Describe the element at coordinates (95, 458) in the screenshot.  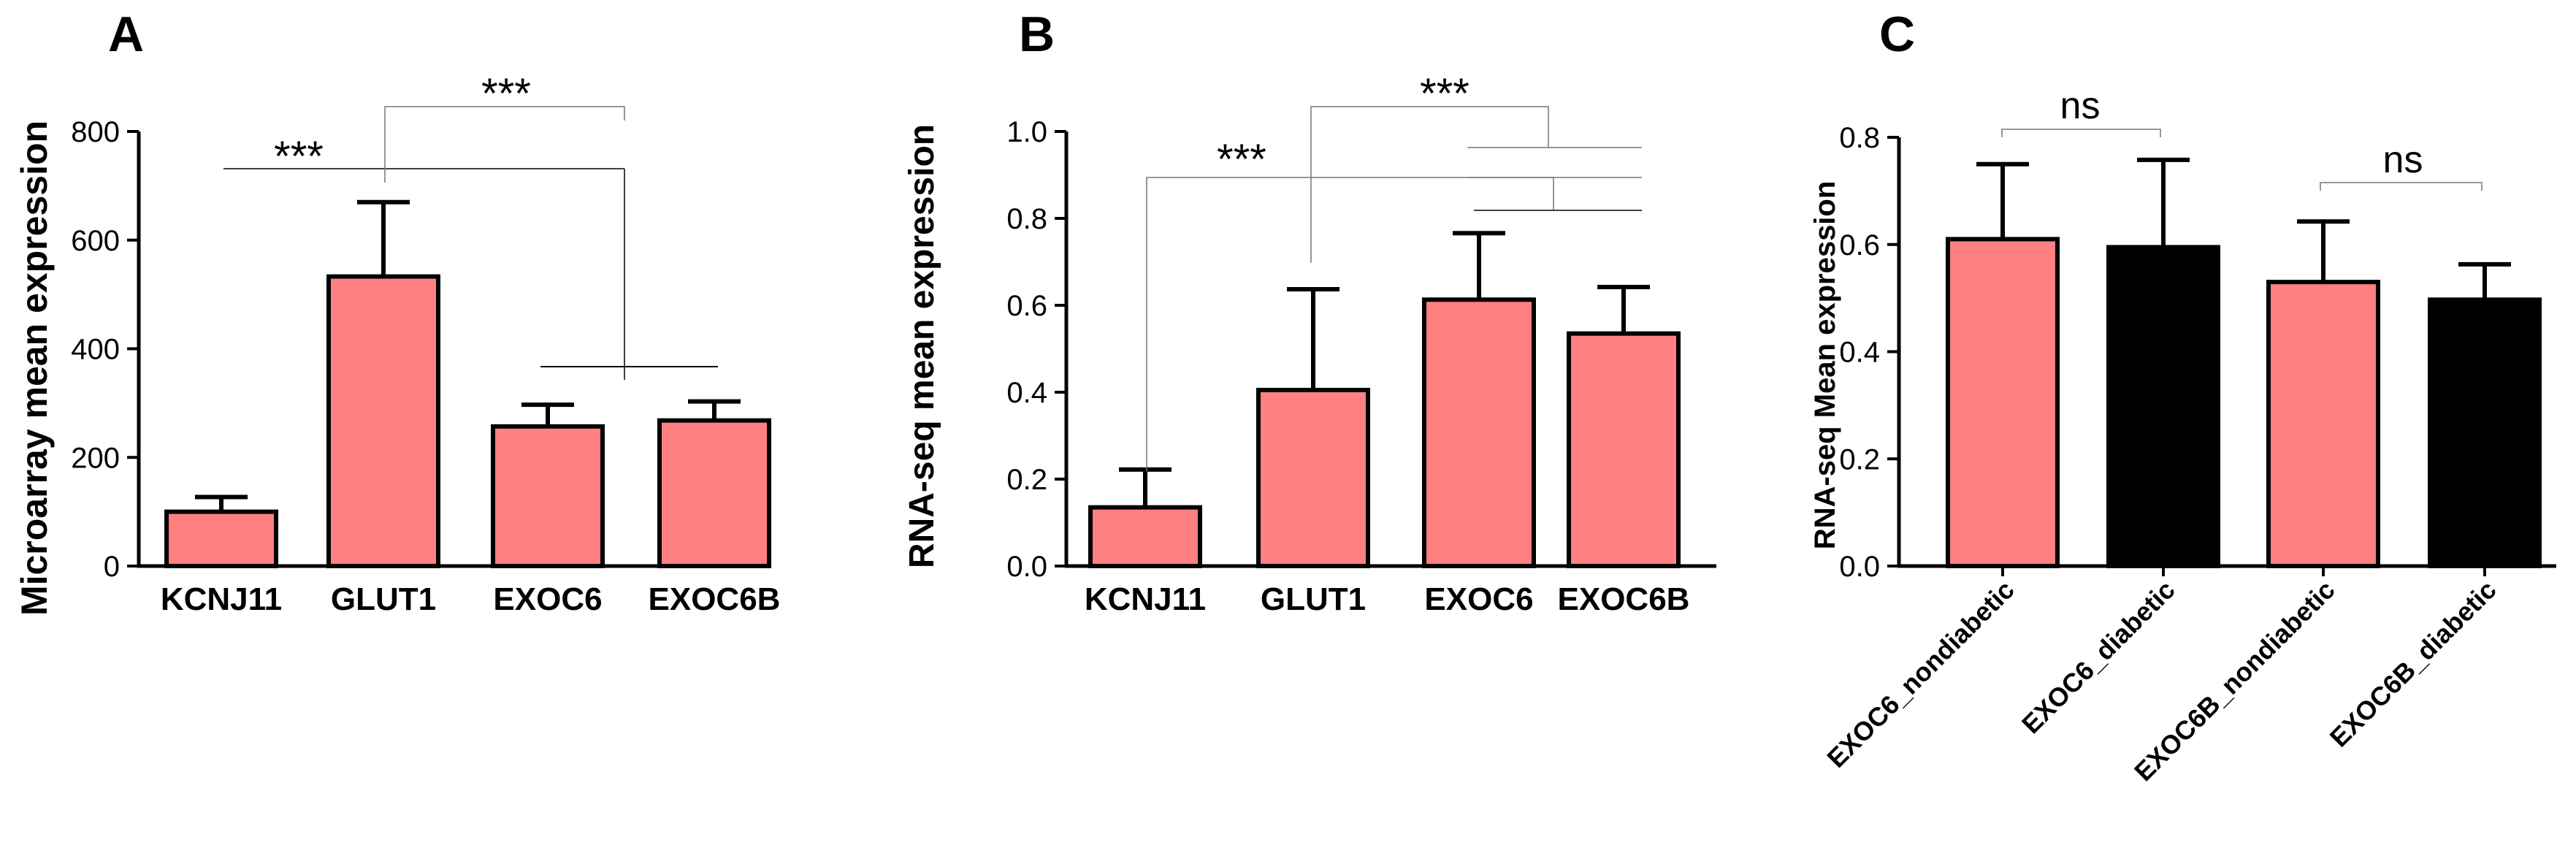
I see `y-tick-label: 200` at that location.